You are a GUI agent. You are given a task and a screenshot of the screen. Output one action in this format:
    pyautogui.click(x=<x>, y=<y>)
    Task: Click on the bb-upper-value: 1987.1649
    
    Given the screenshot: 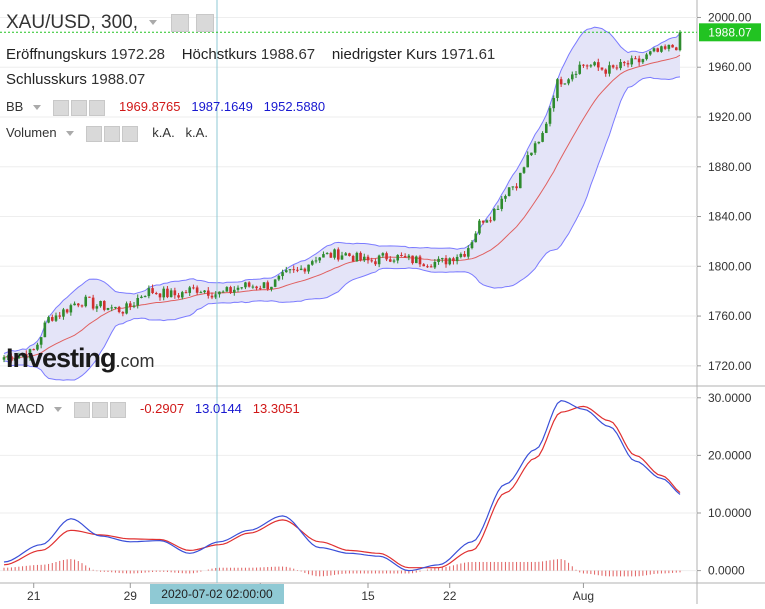 What is the action you would take?
    pyautogui.click(x=222, y=106)
    